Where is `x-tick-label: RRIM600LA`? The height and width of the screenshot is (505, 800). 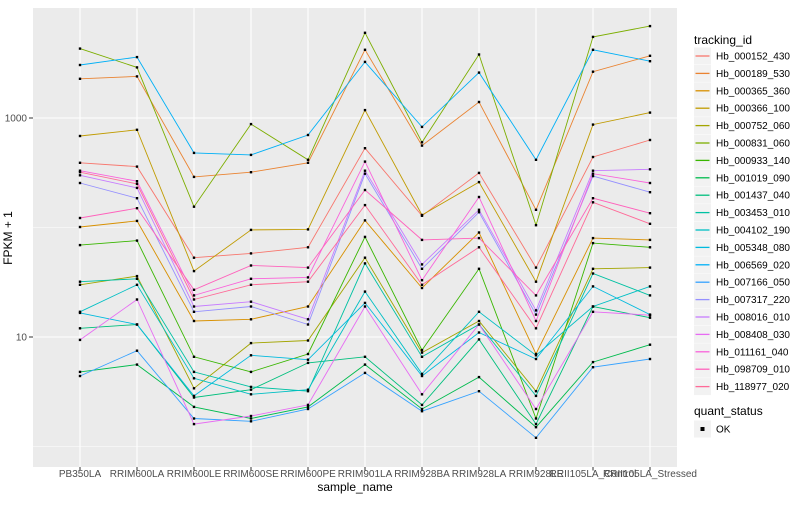
x-tick-label: RRIM600LA is located at coordinates (137, 474).